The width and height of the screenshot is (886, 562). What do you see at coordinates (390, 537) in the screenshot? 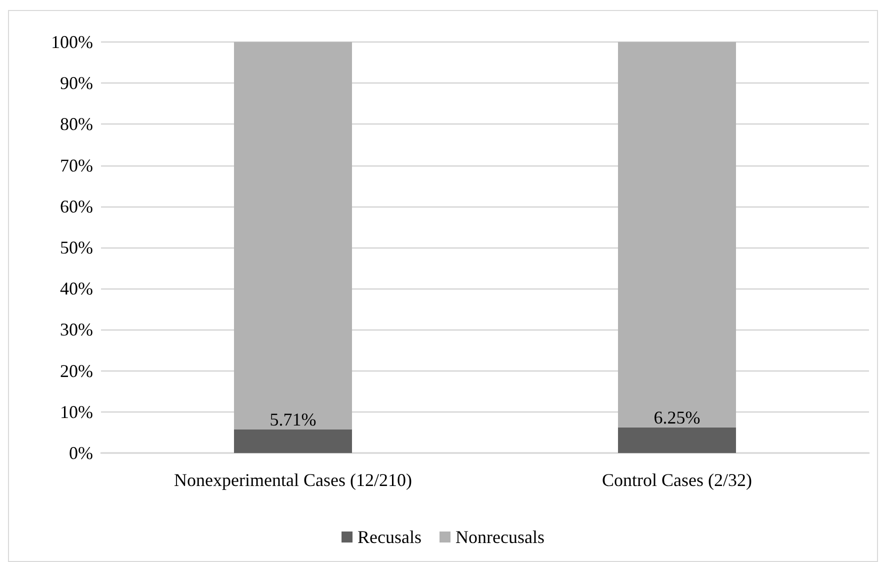
I see `legend-label: Recusals` at bounding box center [390, 537].